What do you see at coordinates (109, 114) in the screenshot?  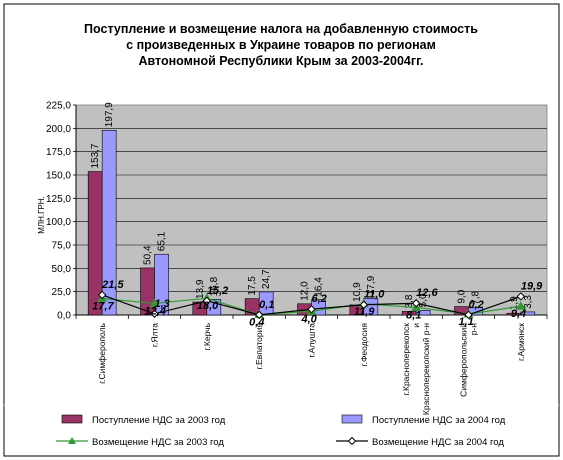 I see `bar-value-label: 197,9` at bounding box center [109, 114].